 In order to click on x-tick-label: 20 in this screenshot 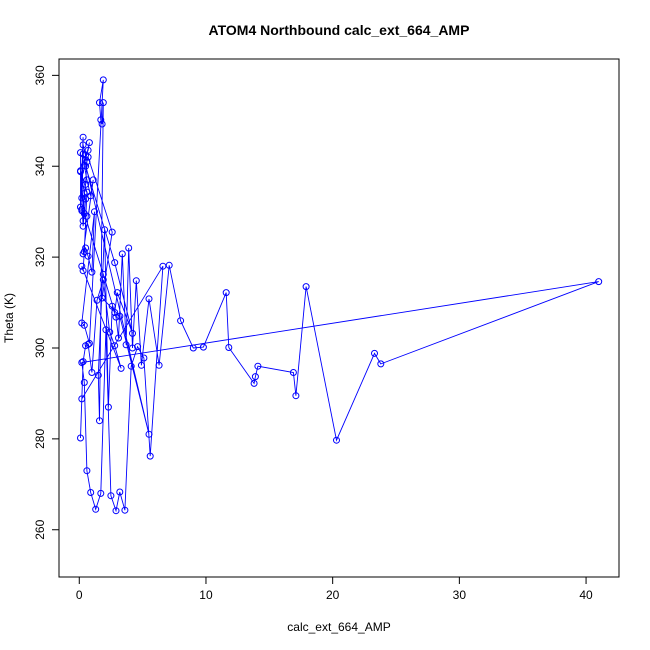, I will do `click(333, 595)`.